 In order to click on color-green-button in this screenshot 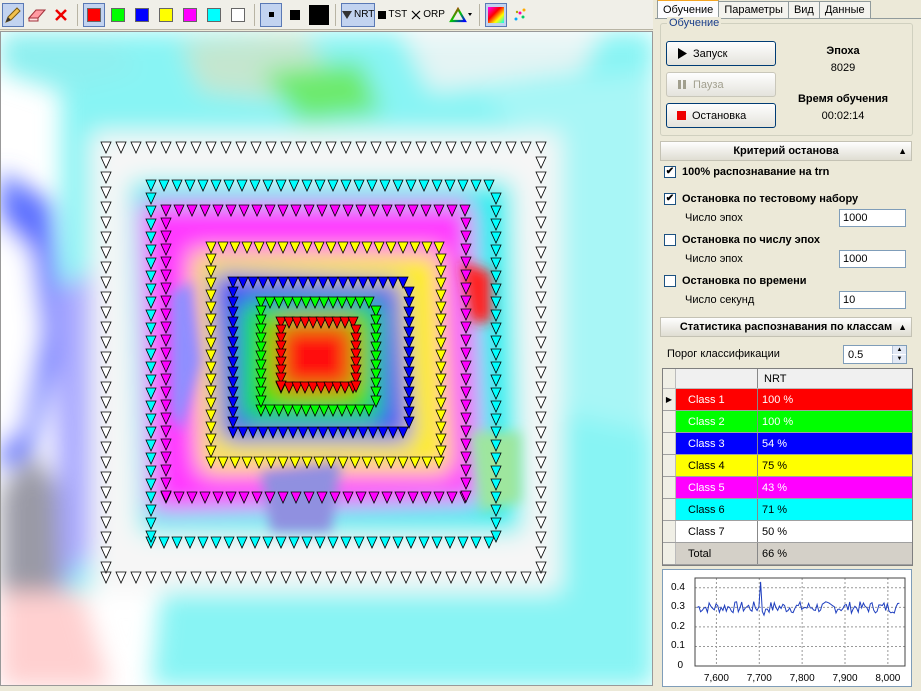, I will do `click(118, 15)`.